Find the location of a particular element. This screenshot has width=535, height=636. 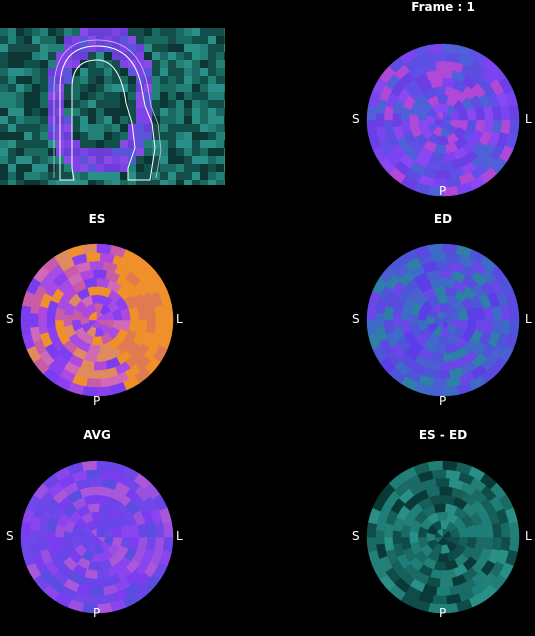

frame-title: Frame : 1 is located at coordinates (443, 7).